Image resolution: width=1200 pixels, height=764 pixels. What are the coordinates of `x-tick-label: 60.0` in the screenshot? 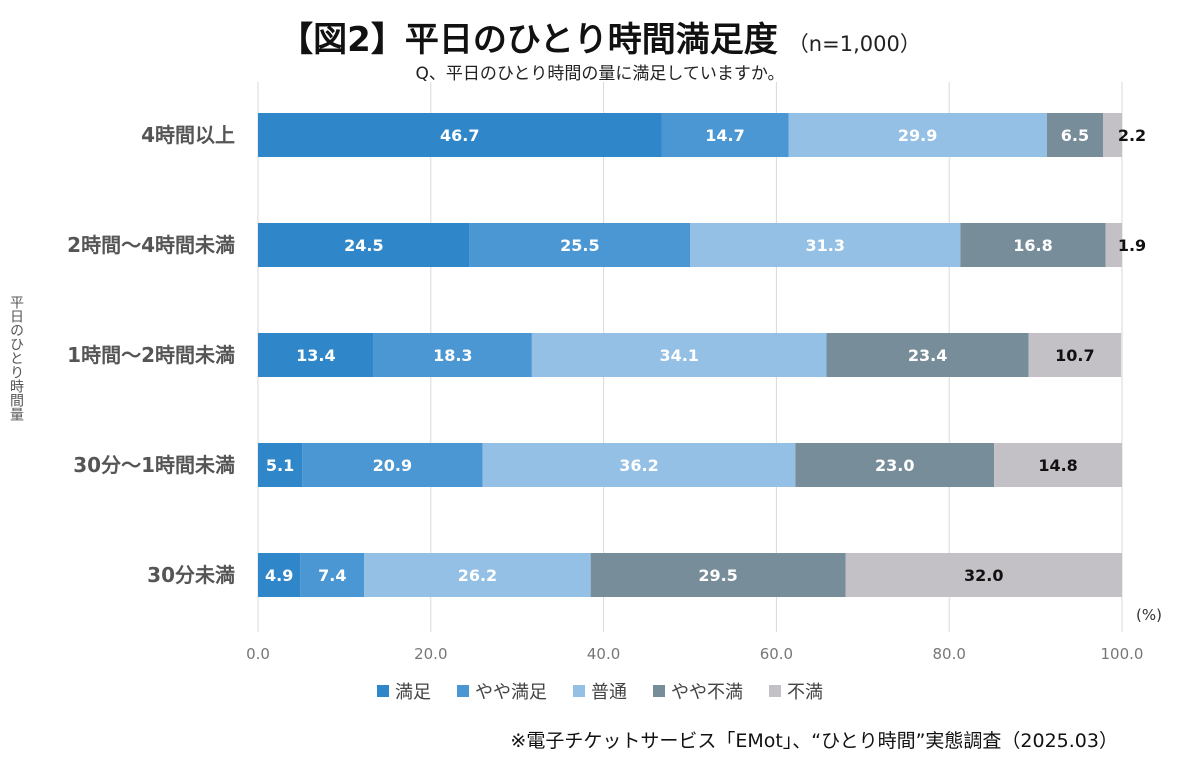 It's located at (776, 654).